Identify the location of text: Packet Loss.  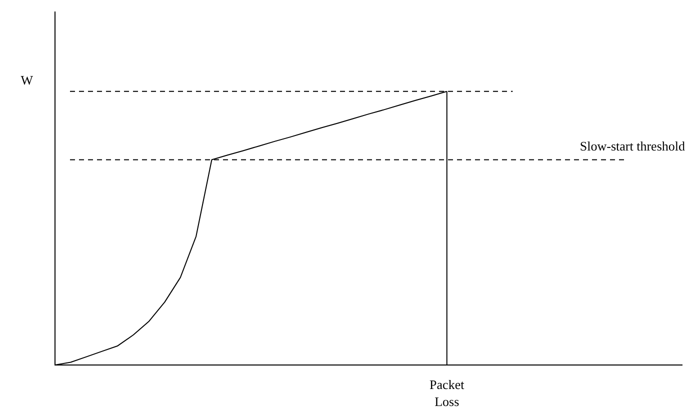
(447, 392).